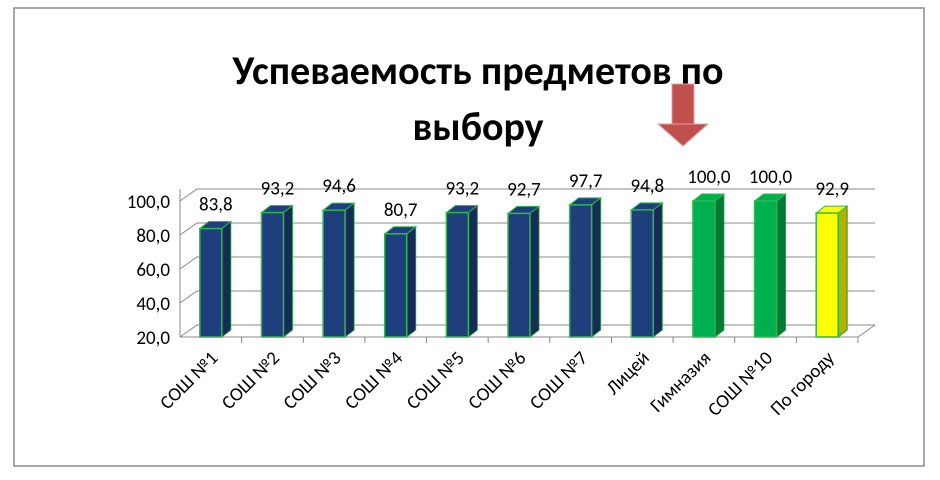  Describe the element at coordinates (153, 236) in the screenshot. I see `y-tick-label: 80,0` at that location.